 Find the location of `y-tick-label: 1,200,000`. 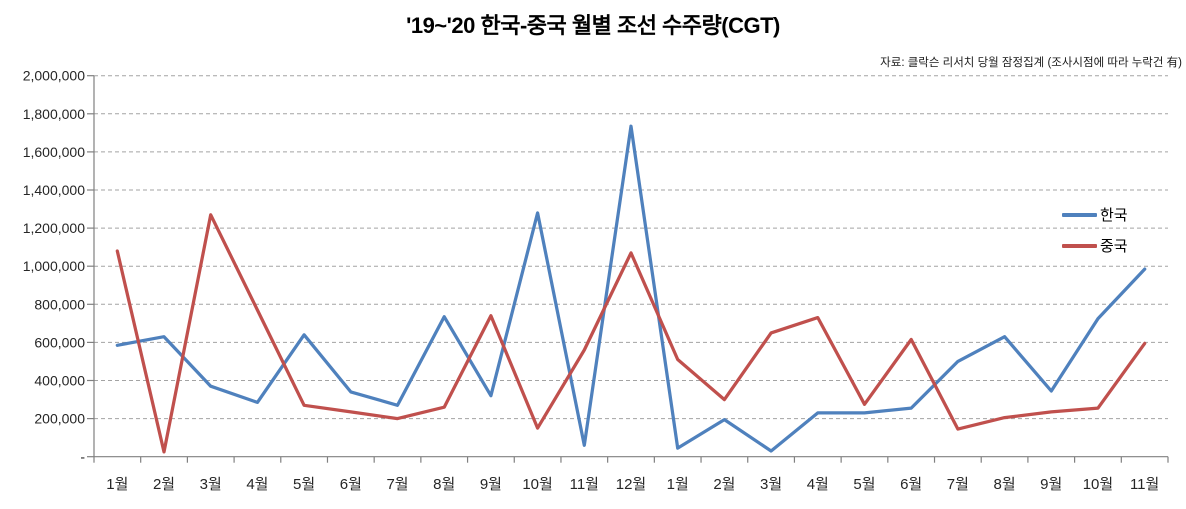

y-tick-label: 1,200,000 is located at coordinates (54, 228).